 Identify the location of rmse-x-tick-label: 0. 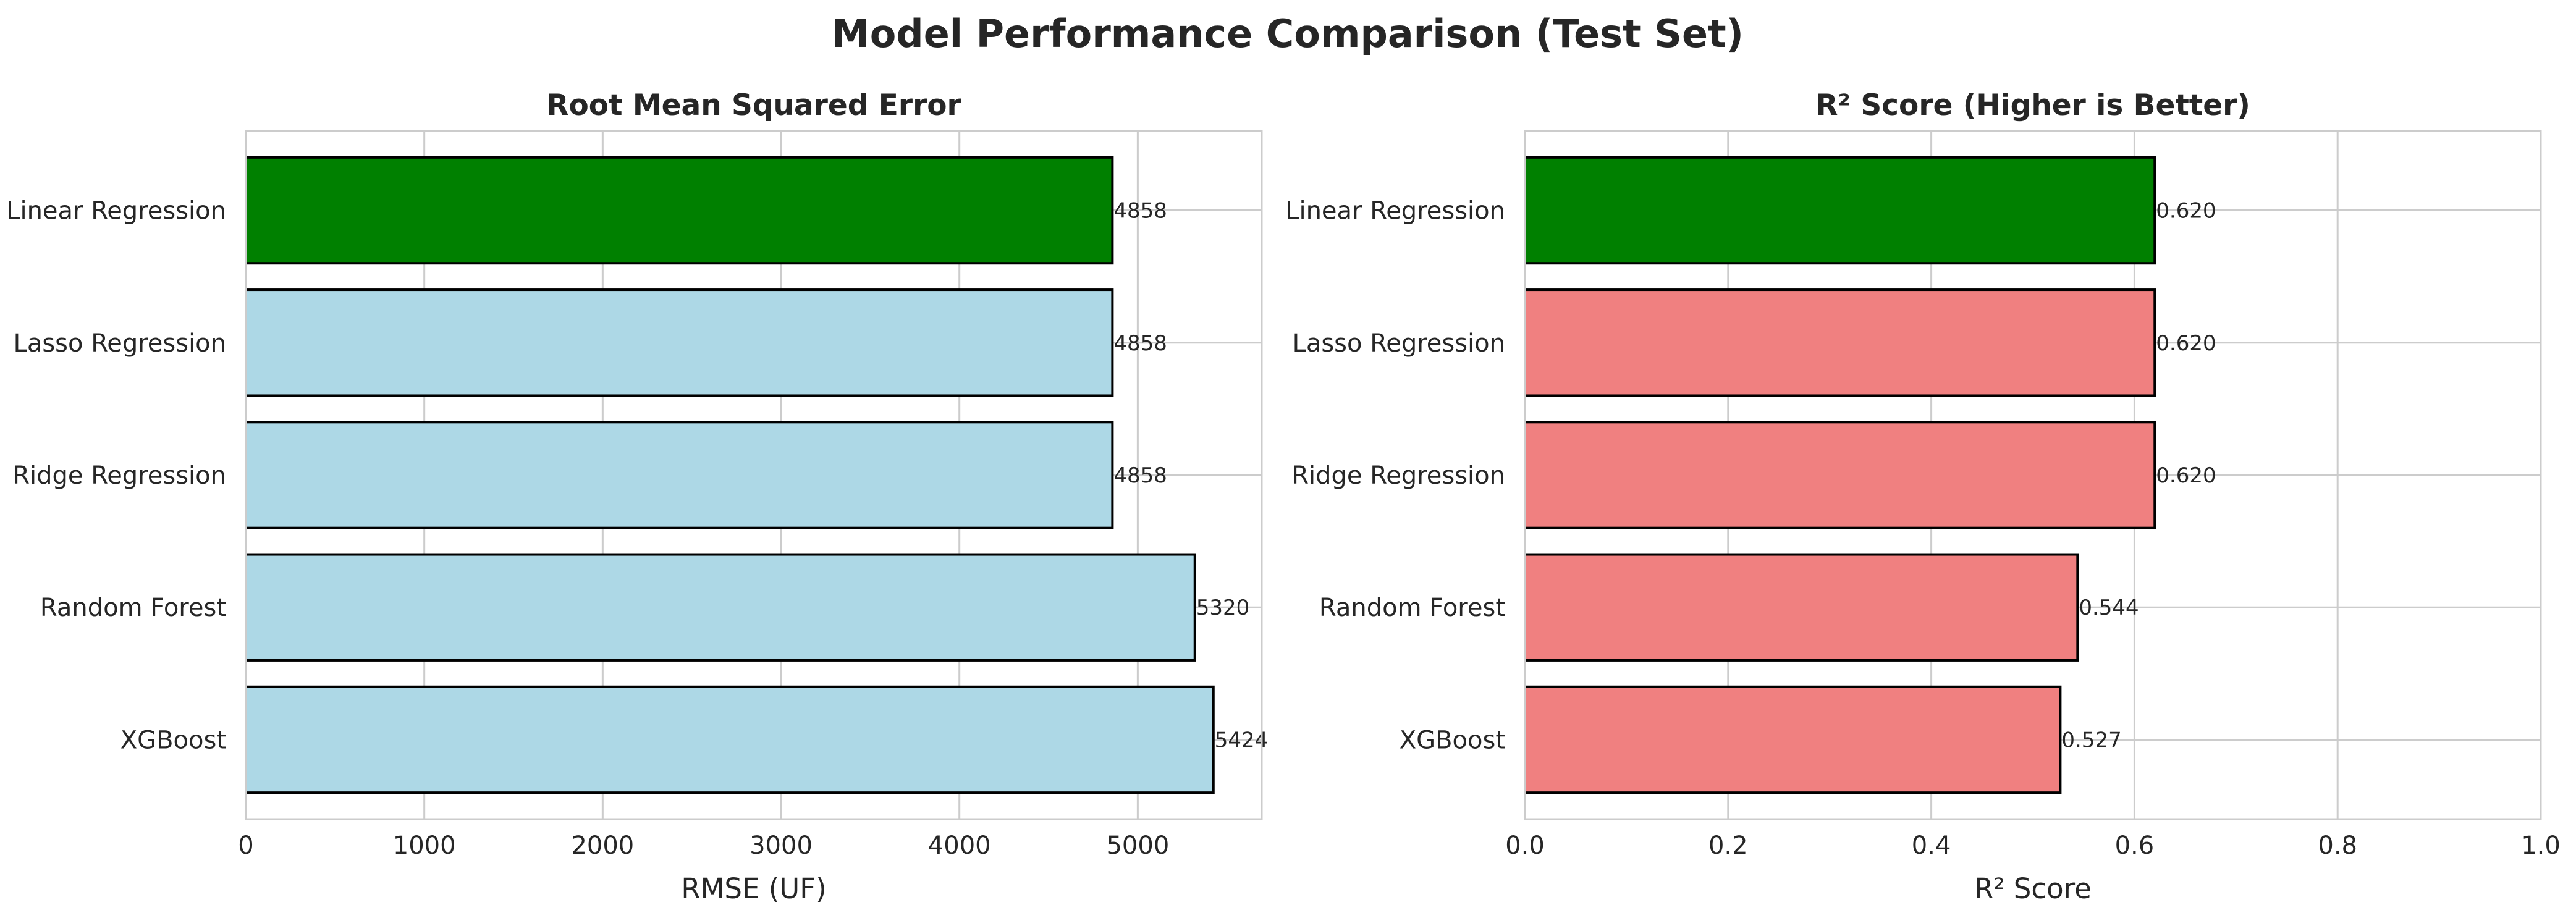
(245, 846).